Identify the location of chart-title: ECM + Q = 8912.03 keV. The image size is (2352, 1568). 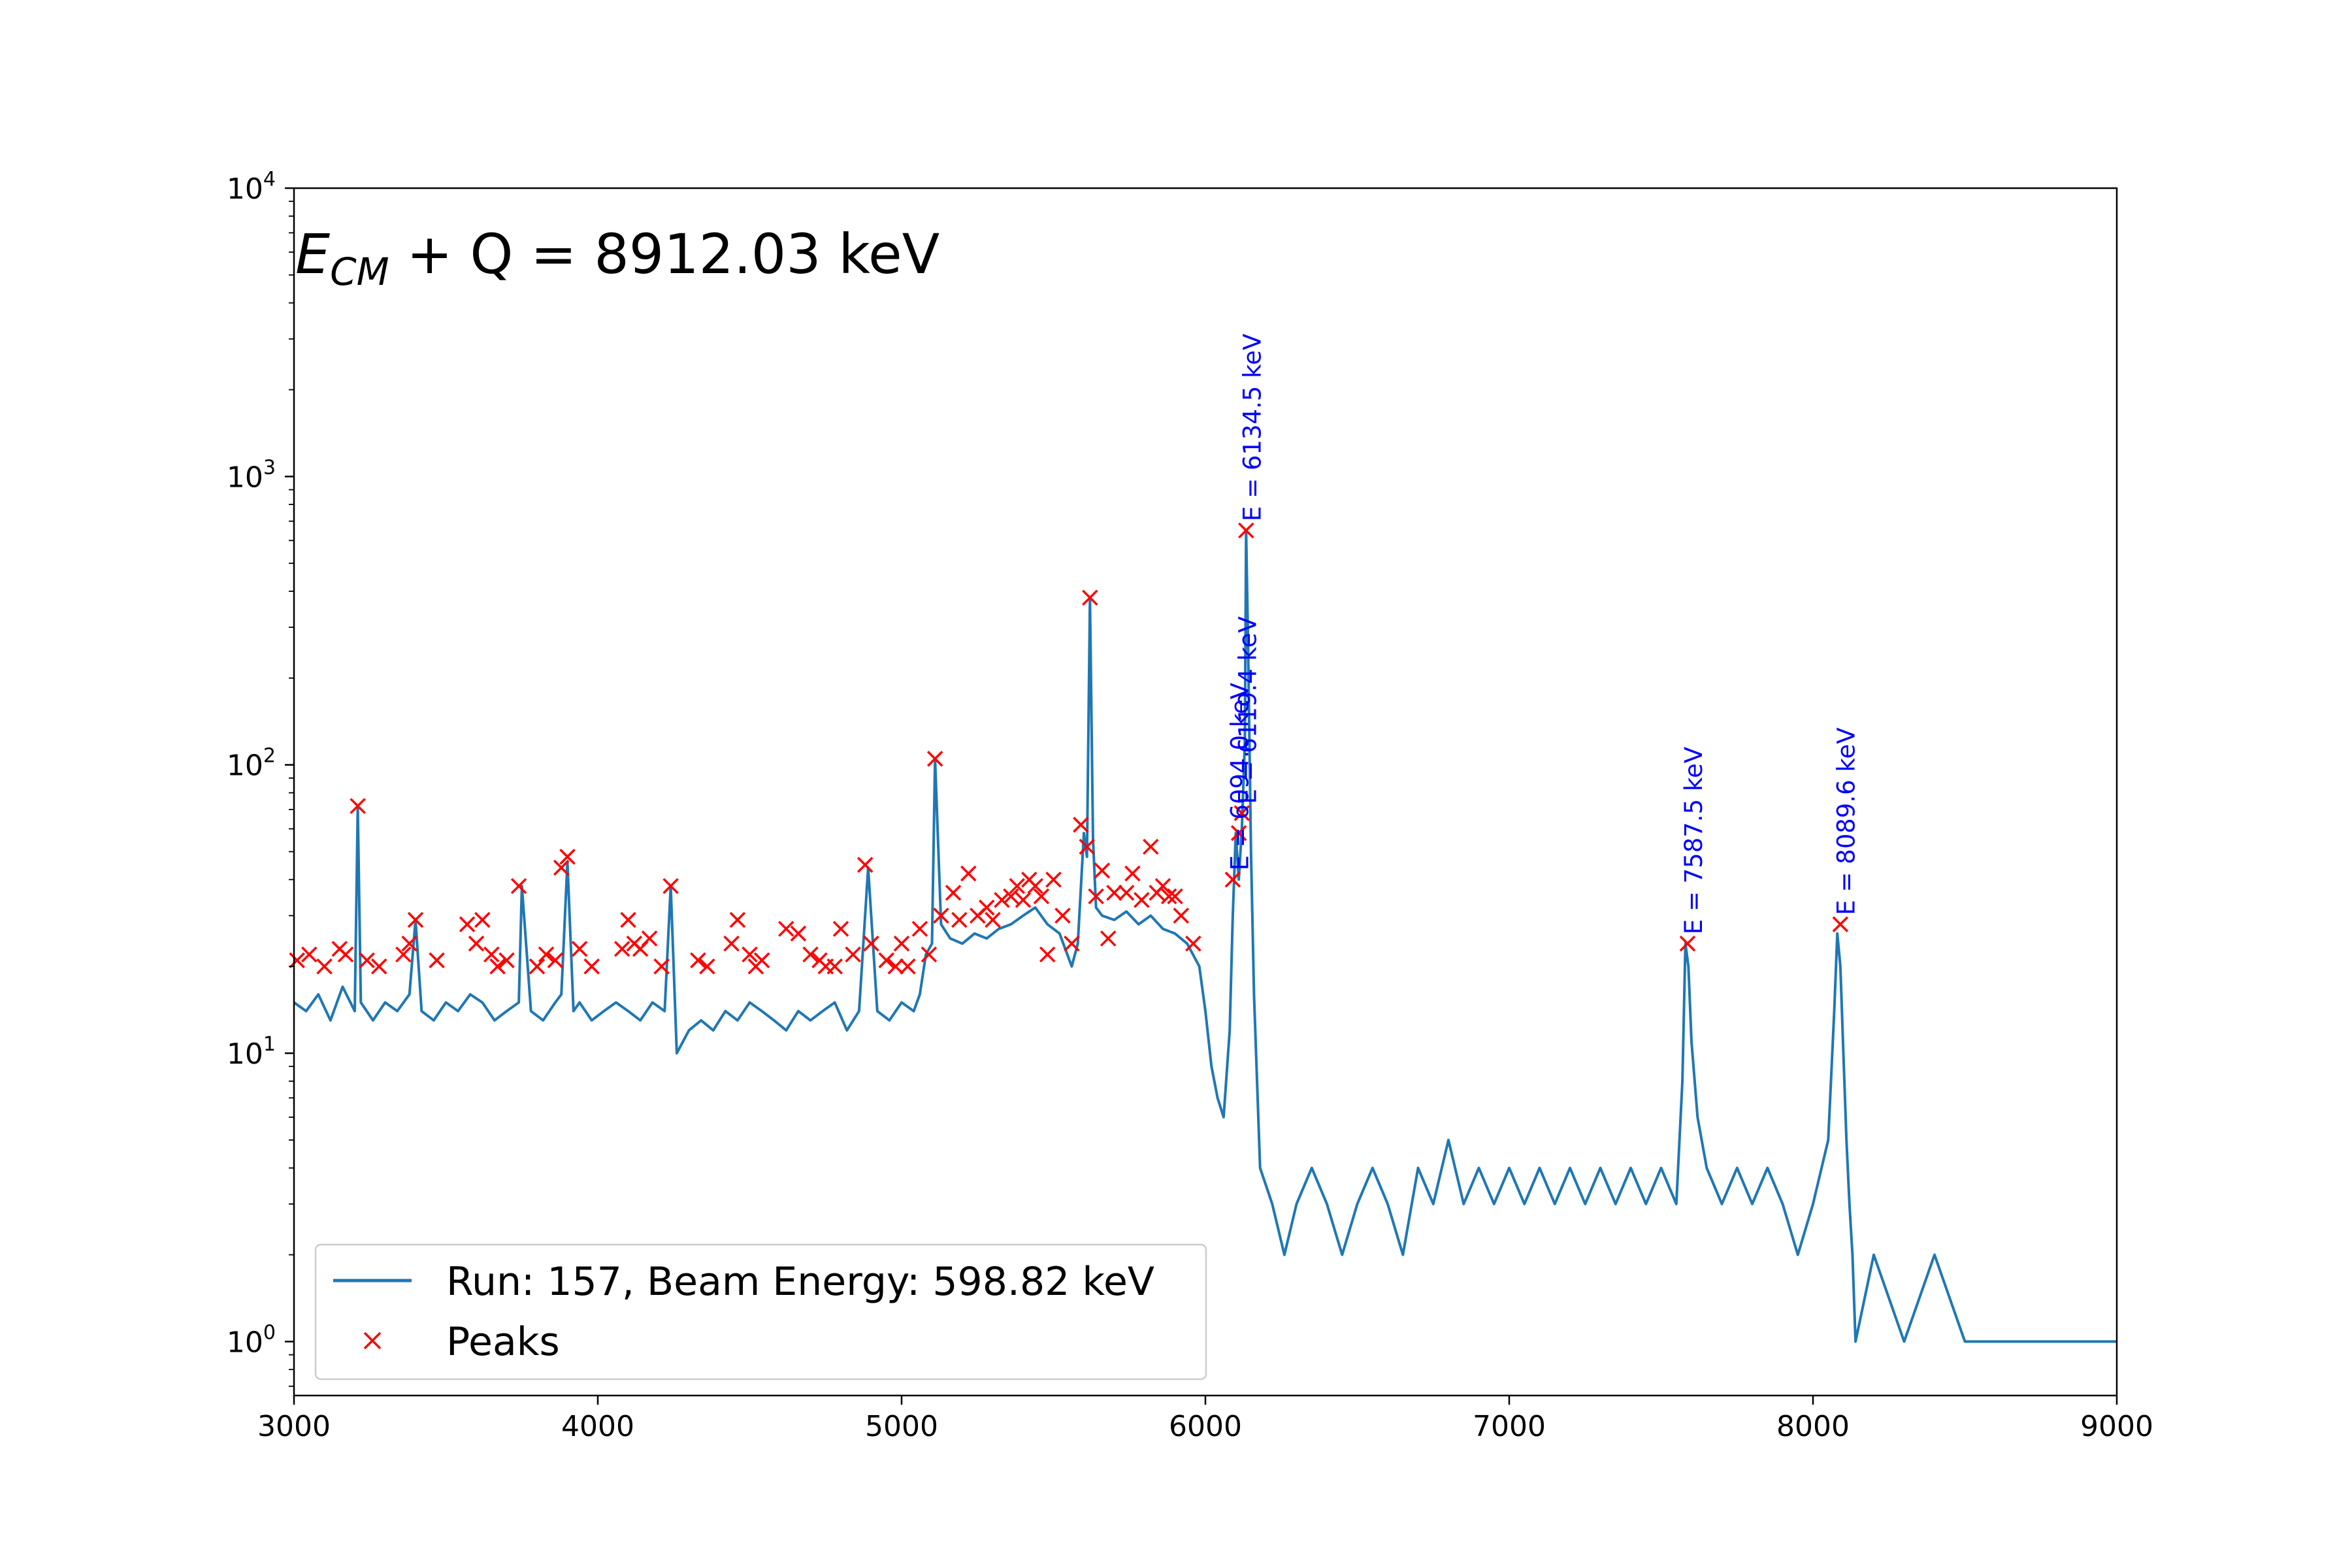
(617, 258).